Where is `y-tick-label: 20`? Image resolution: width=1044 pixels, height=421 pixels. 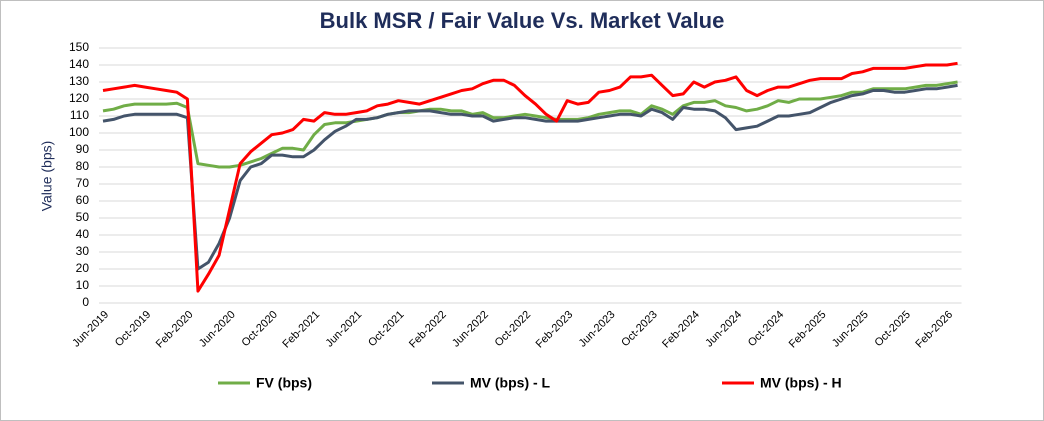
y-tick-label: 20 is located at coordinates (83, 268).